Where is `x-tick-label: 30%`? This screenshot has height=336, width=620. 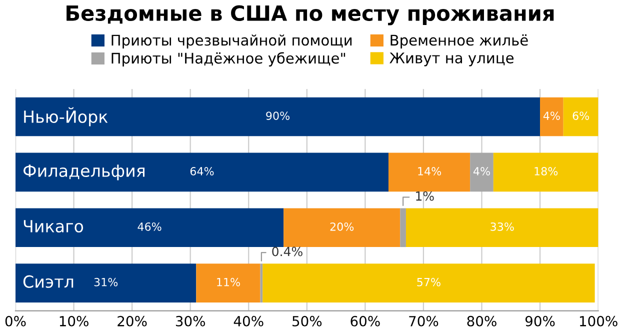 x-tick-label: 30% is located at coordinates (191, 321).